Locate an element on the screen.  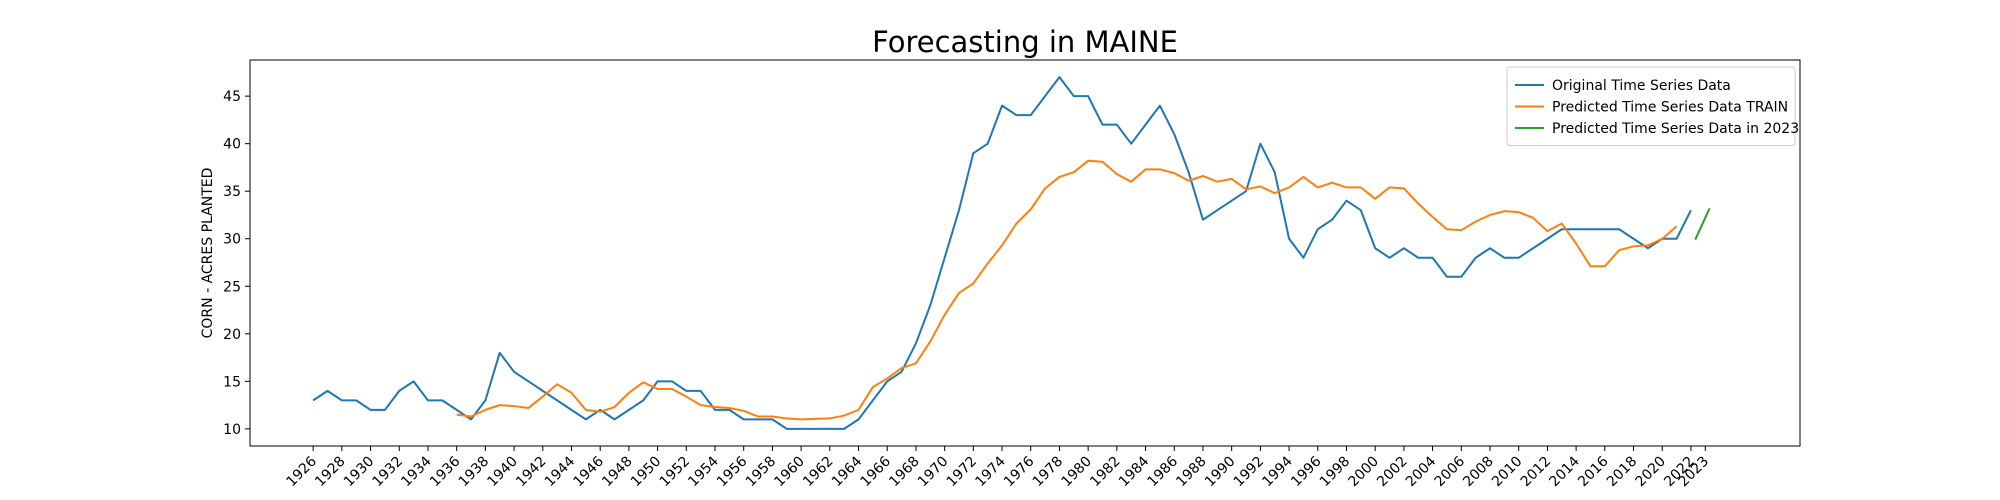
x-tick-label: 2004 is located at coordinates (1421, 471).